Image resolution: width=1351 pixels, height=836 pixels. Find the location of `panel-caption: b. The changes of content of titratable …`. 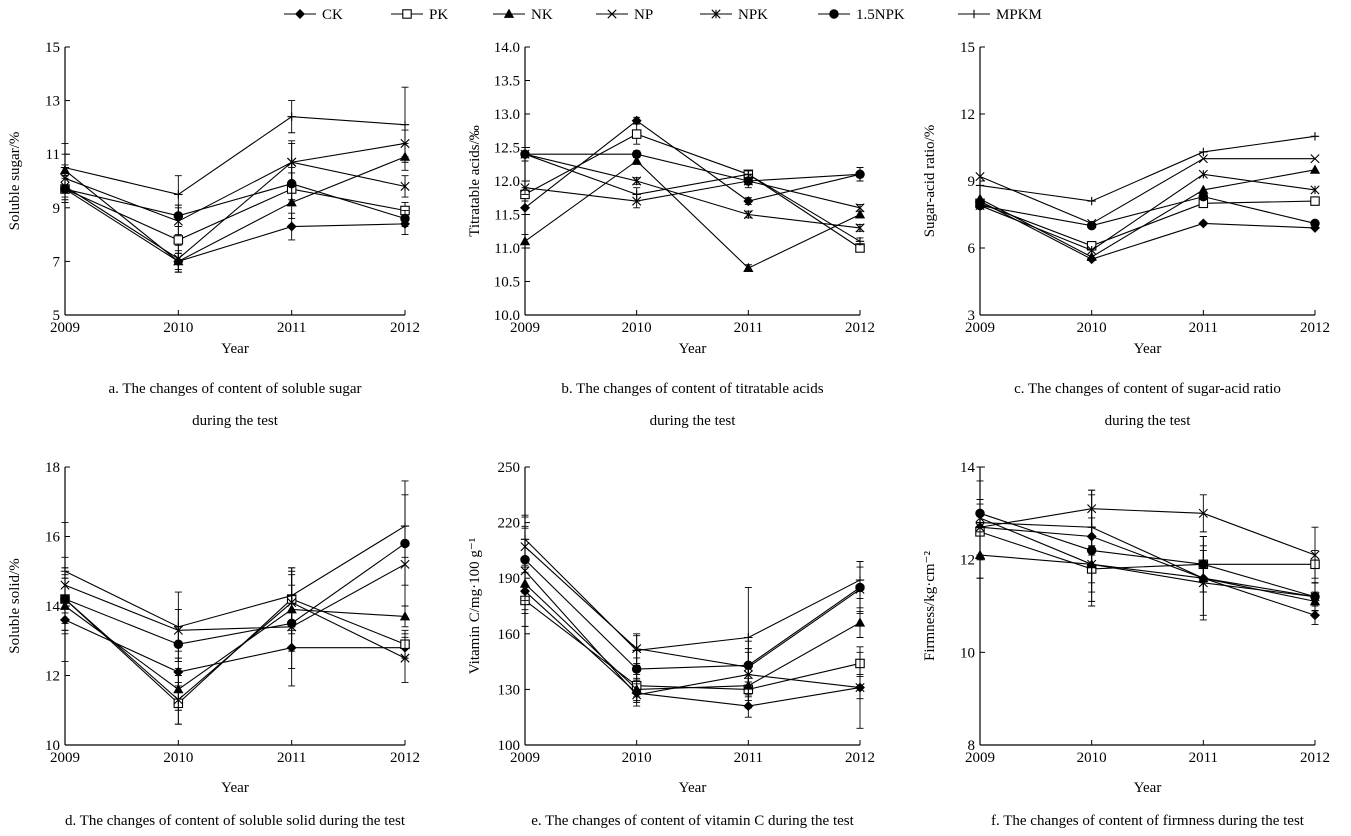

panel-caption: b. The changes of content of titratable … is located at coordinates (692, 389).